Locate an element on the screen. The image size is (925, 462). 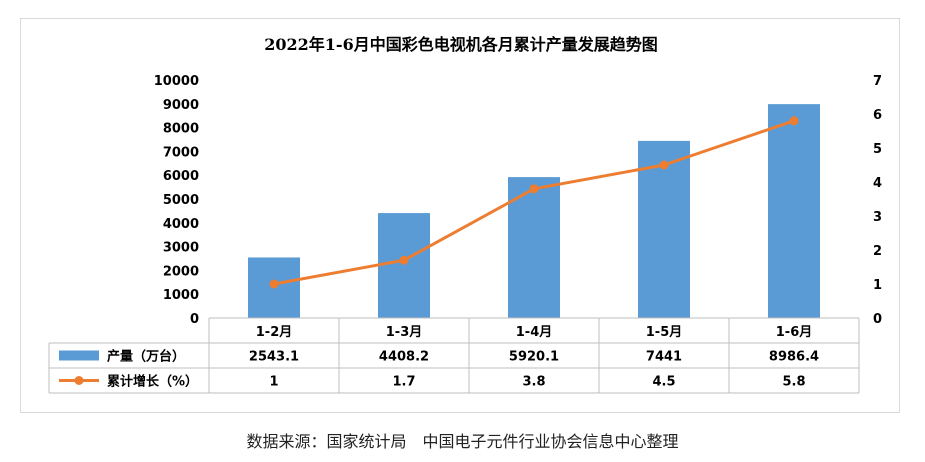
table-cell: 2543.1 is located at coordinates (274, 357).